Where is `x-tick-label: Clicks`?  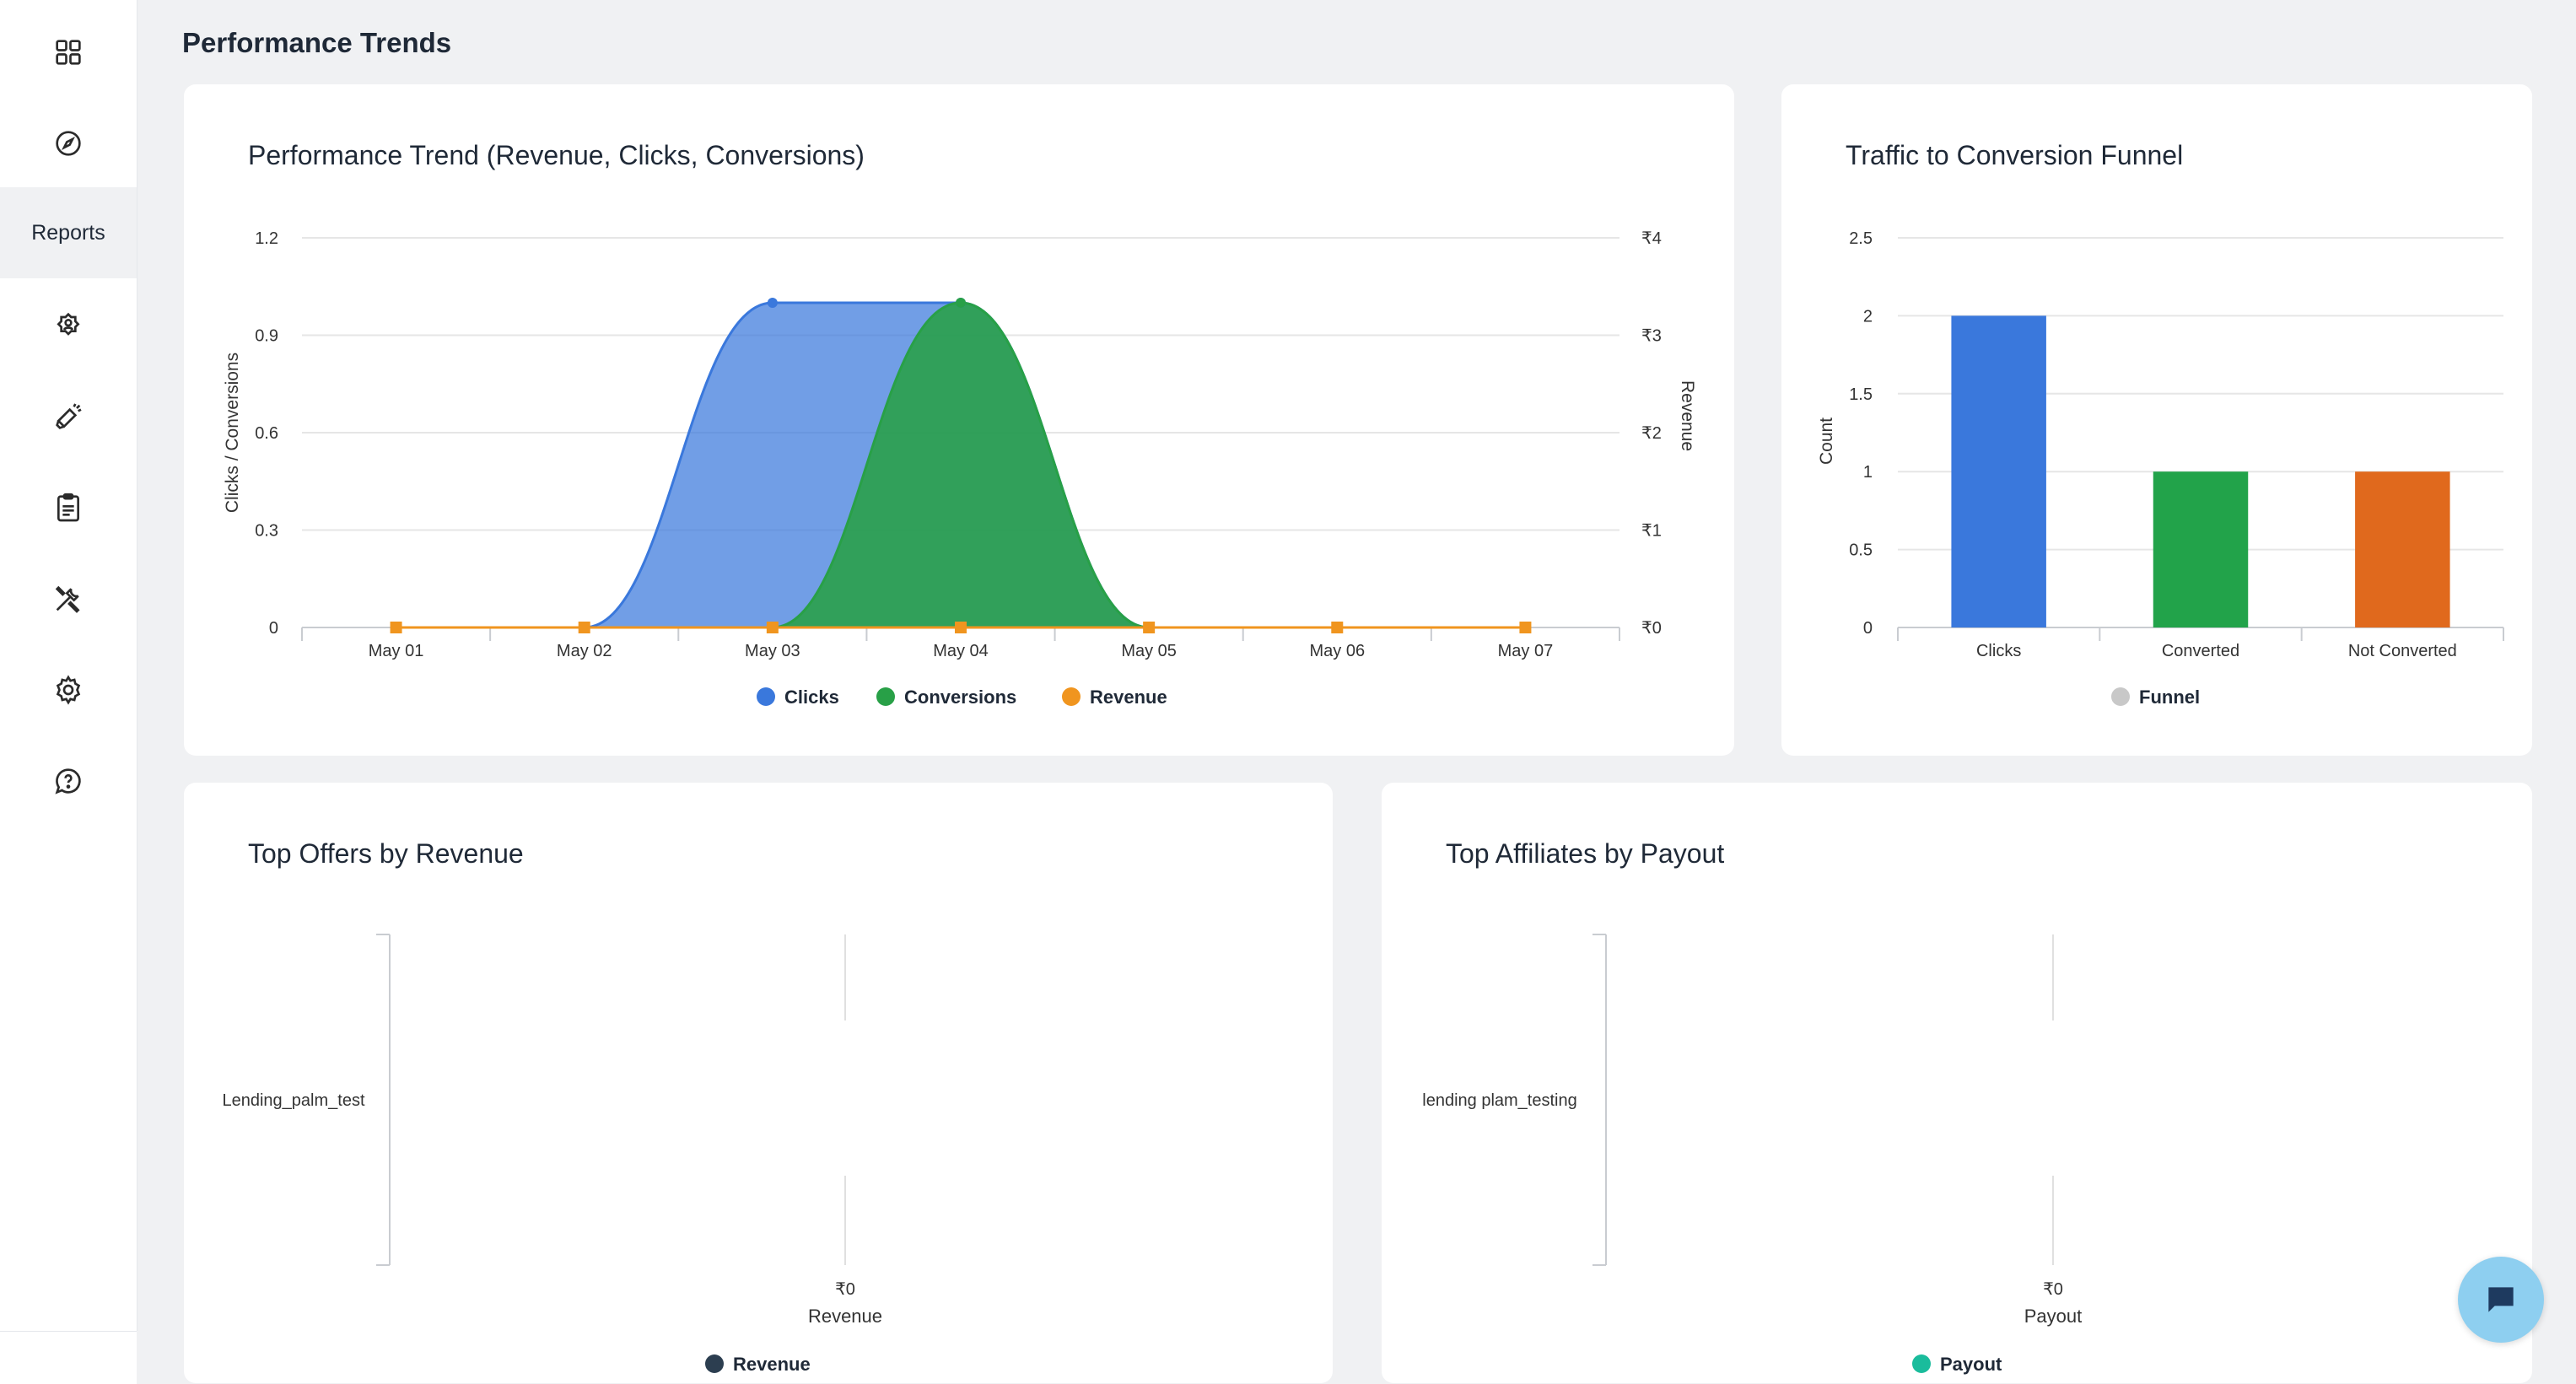 x-tick-label: Clicks is located at coordinates (1998, 651).